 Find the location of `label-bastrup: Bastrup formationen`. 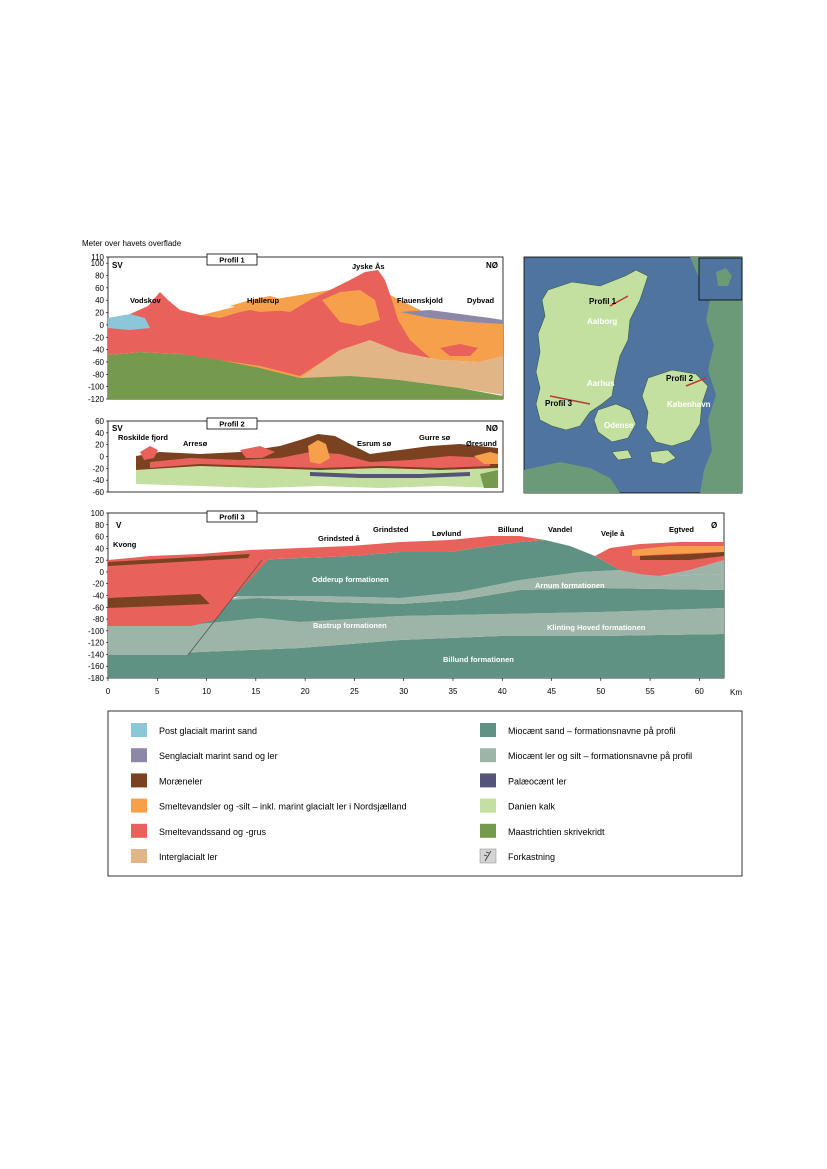

label-bastrup: Bastrup formationen is located at coordinates (350, 625).